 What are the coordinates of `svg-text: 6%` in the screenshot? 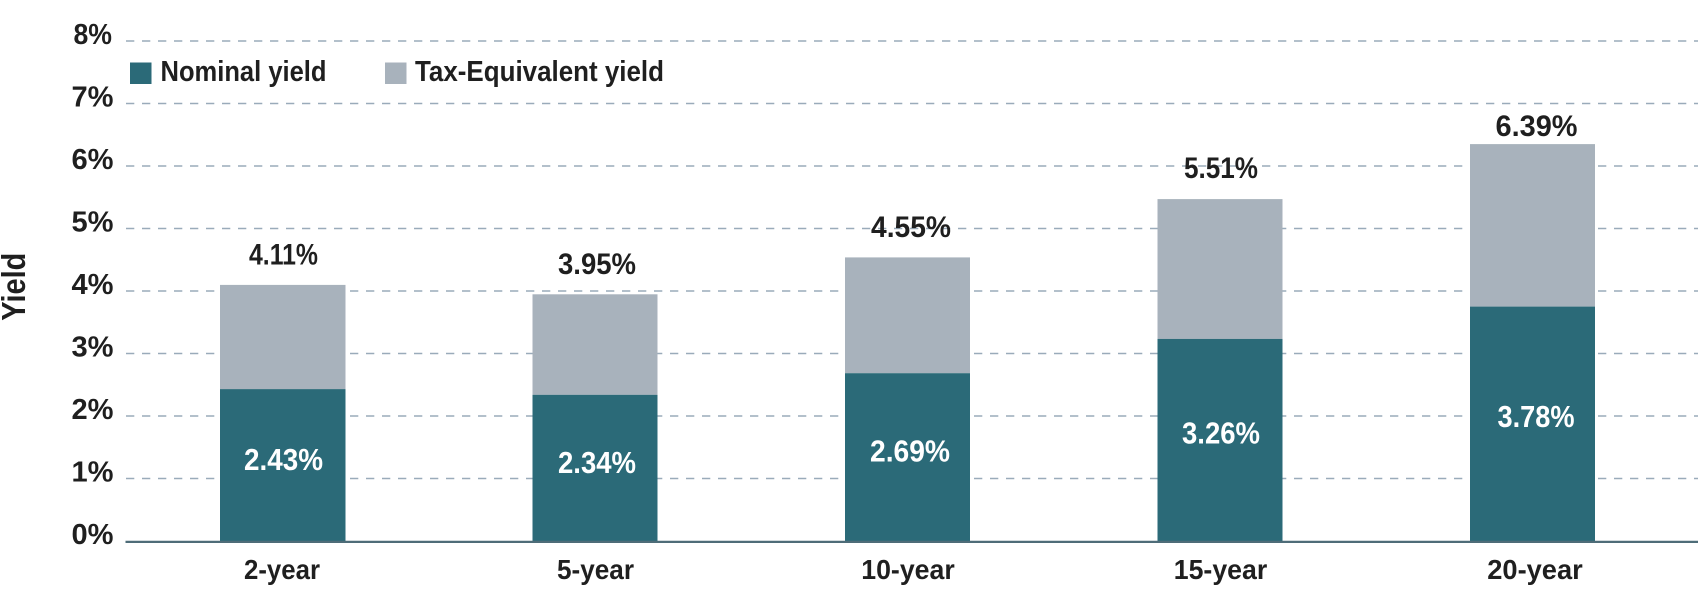 It's located at (93, 160).